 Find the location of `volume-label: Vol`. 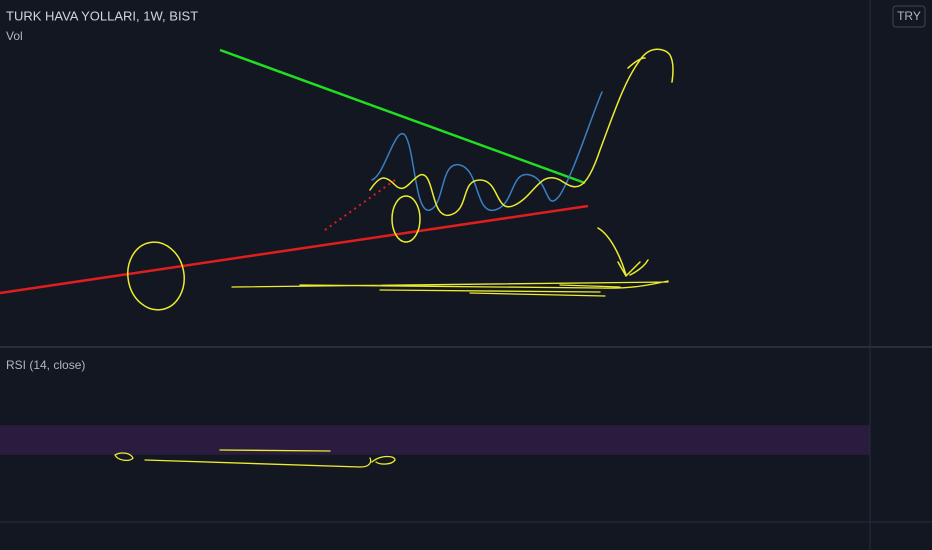

volume-label: Vol is located at coordinates (14, 36).